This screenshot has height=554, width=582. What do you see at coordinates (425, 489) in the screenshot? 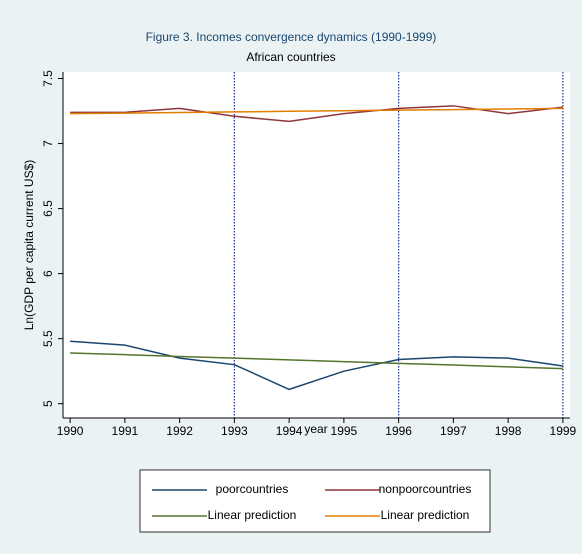
I see `legend-label: nonpoorcountries` at bounding box center [425, 489].